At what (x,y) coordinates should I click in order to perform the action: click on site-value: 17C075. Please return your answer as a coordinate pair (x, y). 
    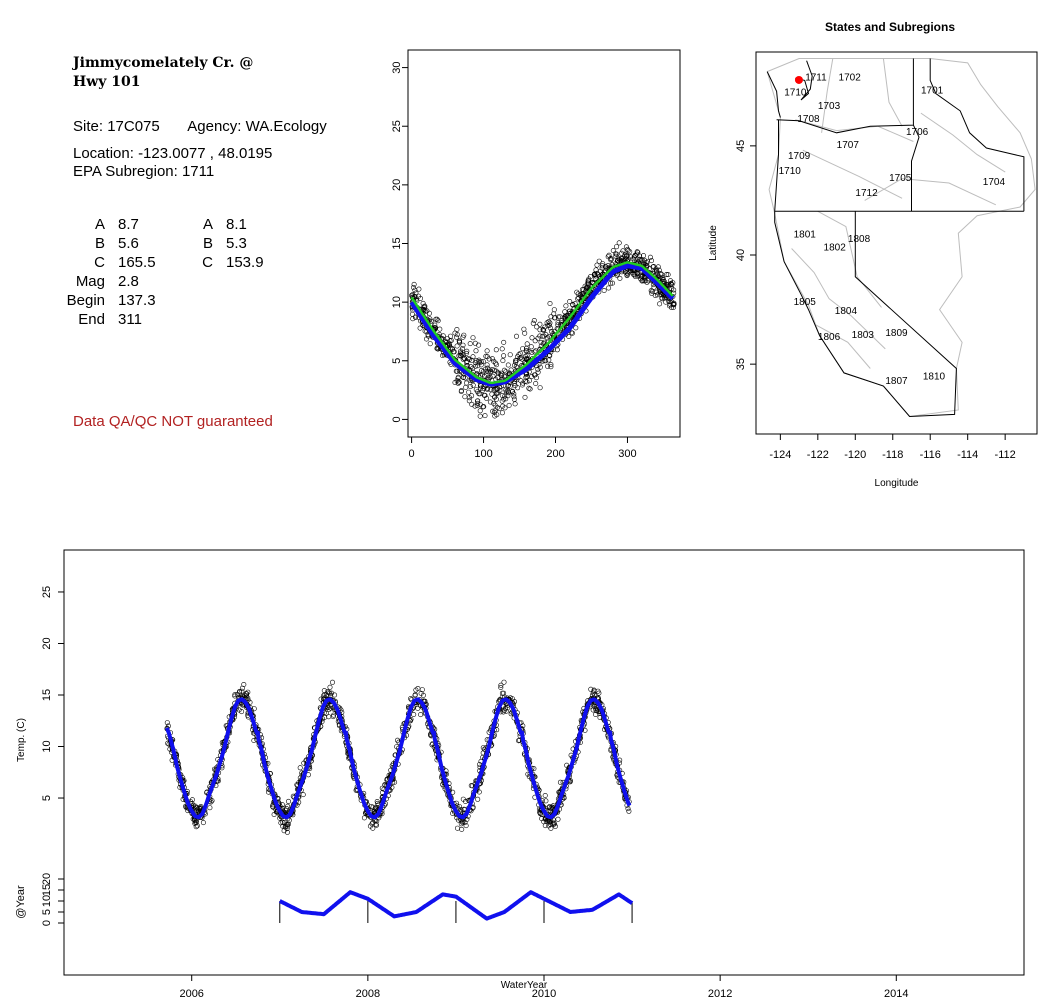
    Looking at the image, I should click on (133, 126).